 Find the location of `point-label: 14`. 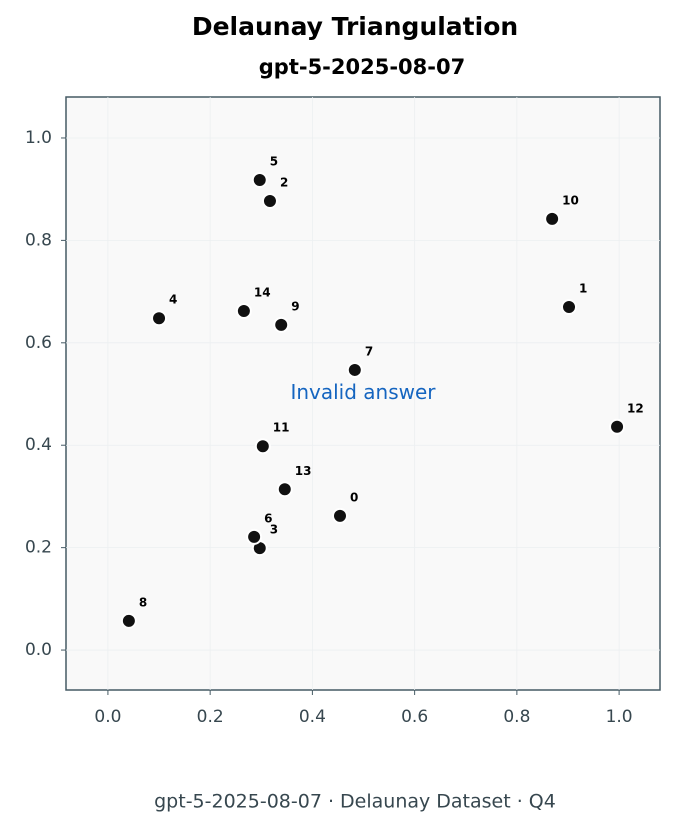

point-label: 14 is located at coordinates (262, 293).